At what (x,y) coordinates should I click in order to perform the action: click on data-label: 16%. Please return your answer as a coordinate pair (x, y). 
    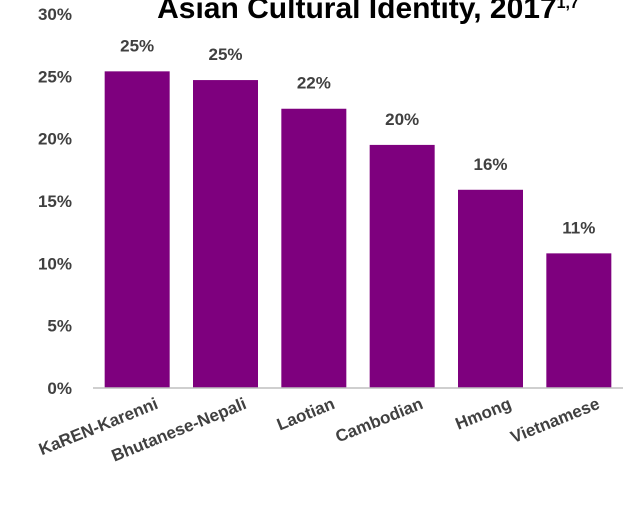
    Looking at the image, I should click on (490, 164).